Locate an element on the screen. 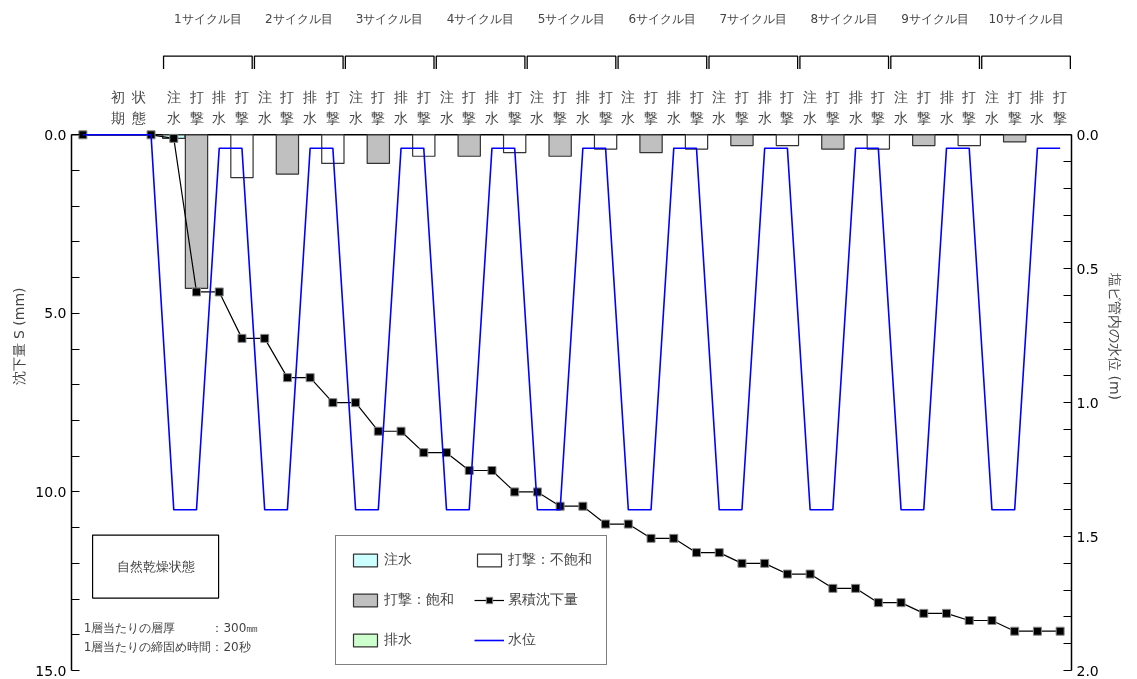  text: 1サイクル目 is located at coordinates (208, 18).